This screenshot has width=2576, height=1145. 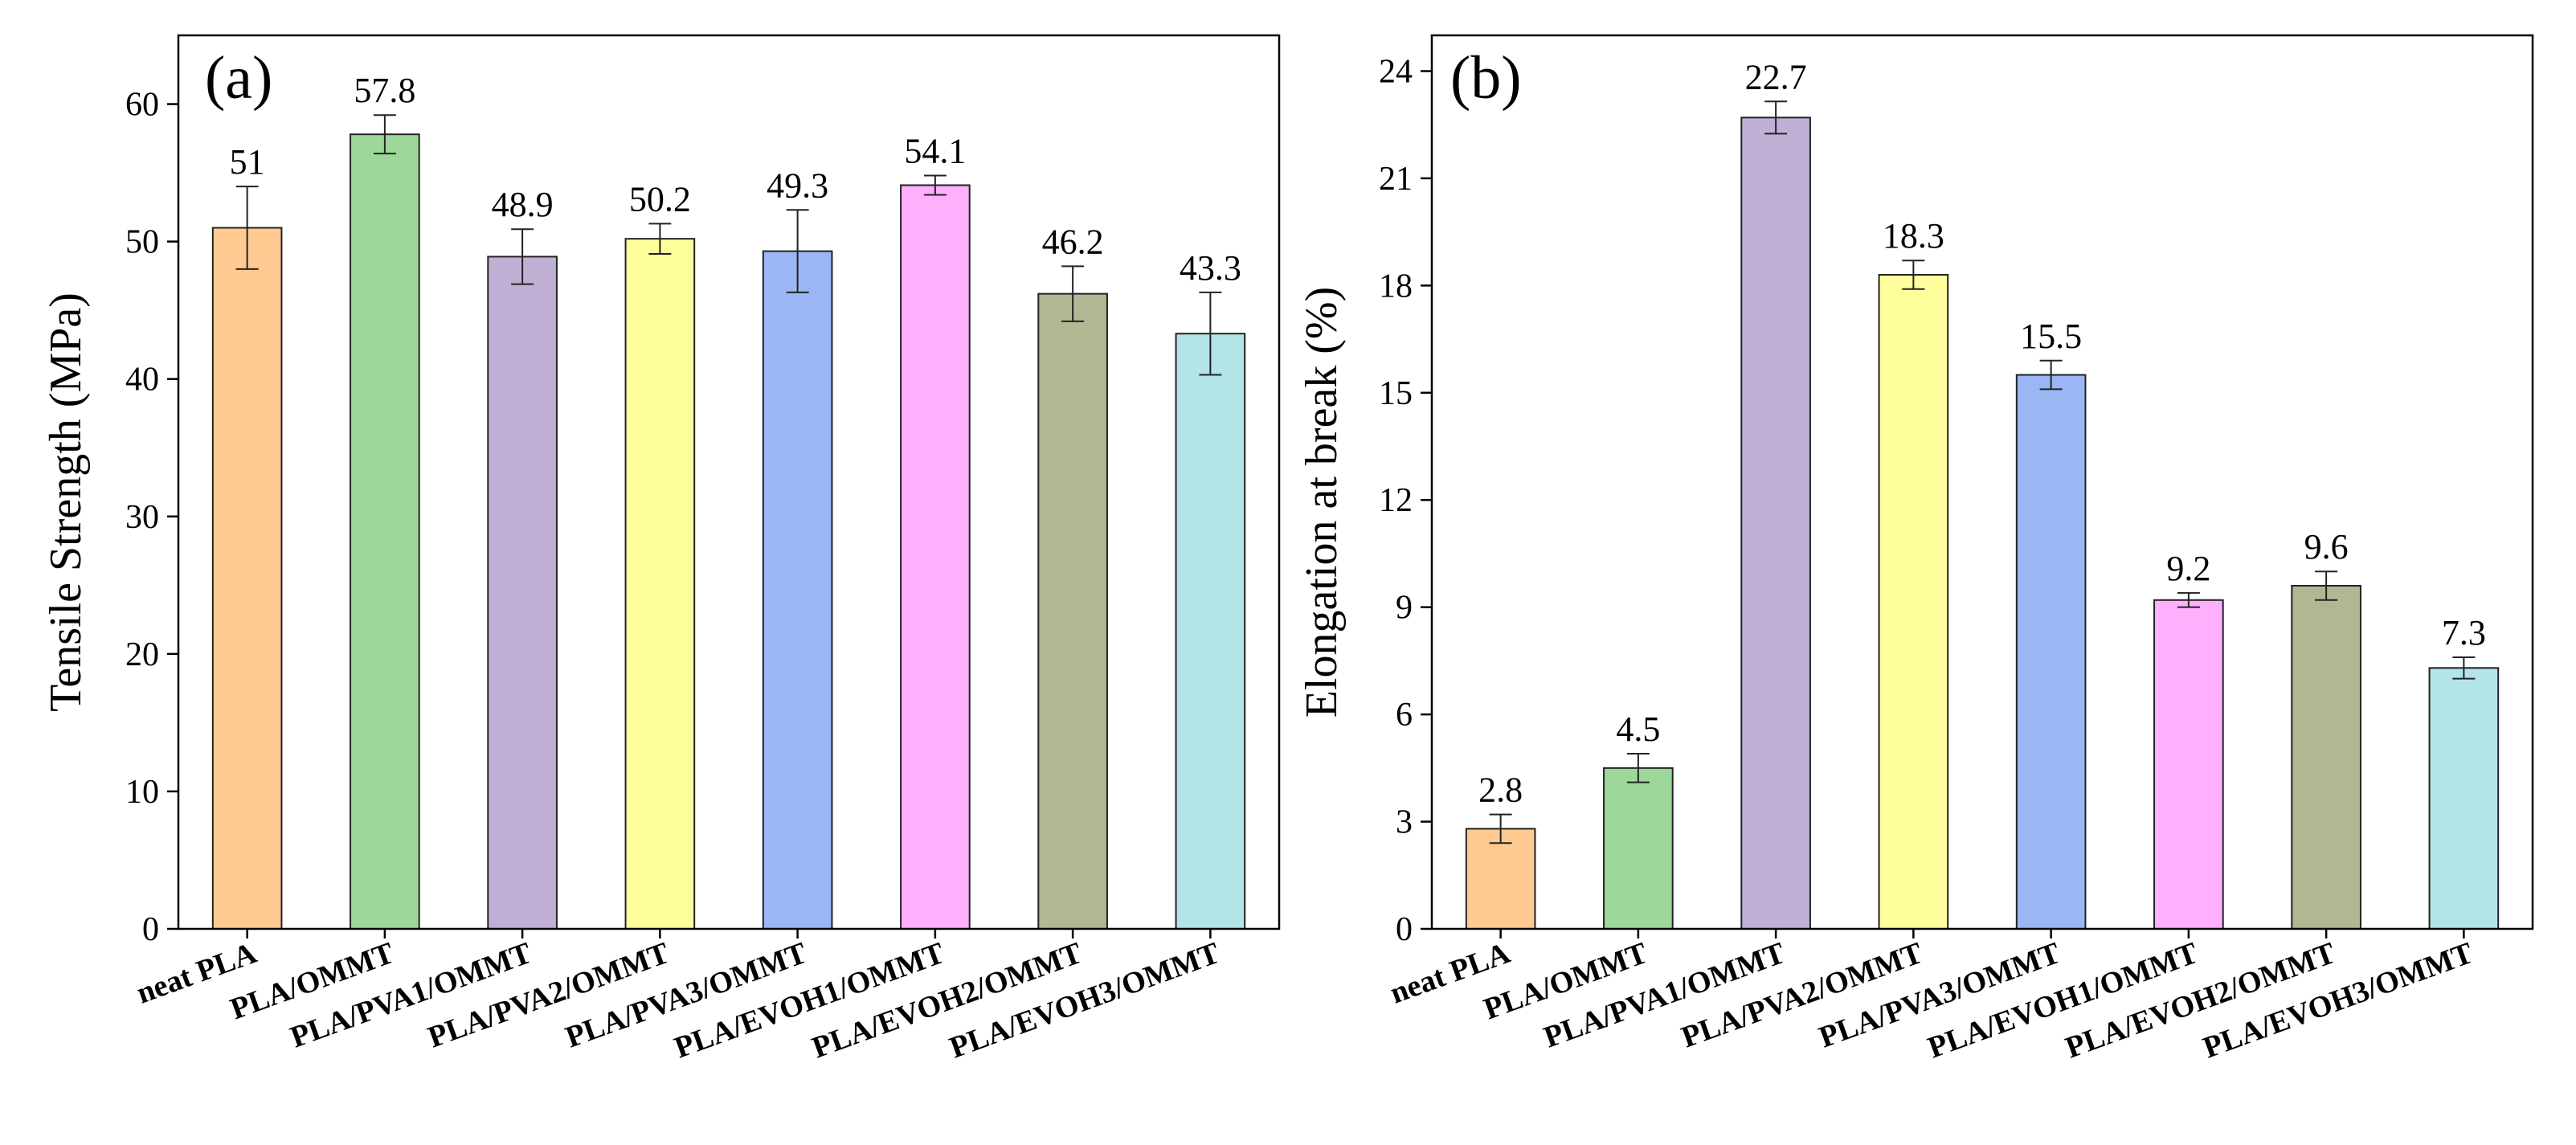 What do you see at coordinates (1210, 268) in the screenshot?
I see `data-label: 43.3` at bounding box center [1210, 268].